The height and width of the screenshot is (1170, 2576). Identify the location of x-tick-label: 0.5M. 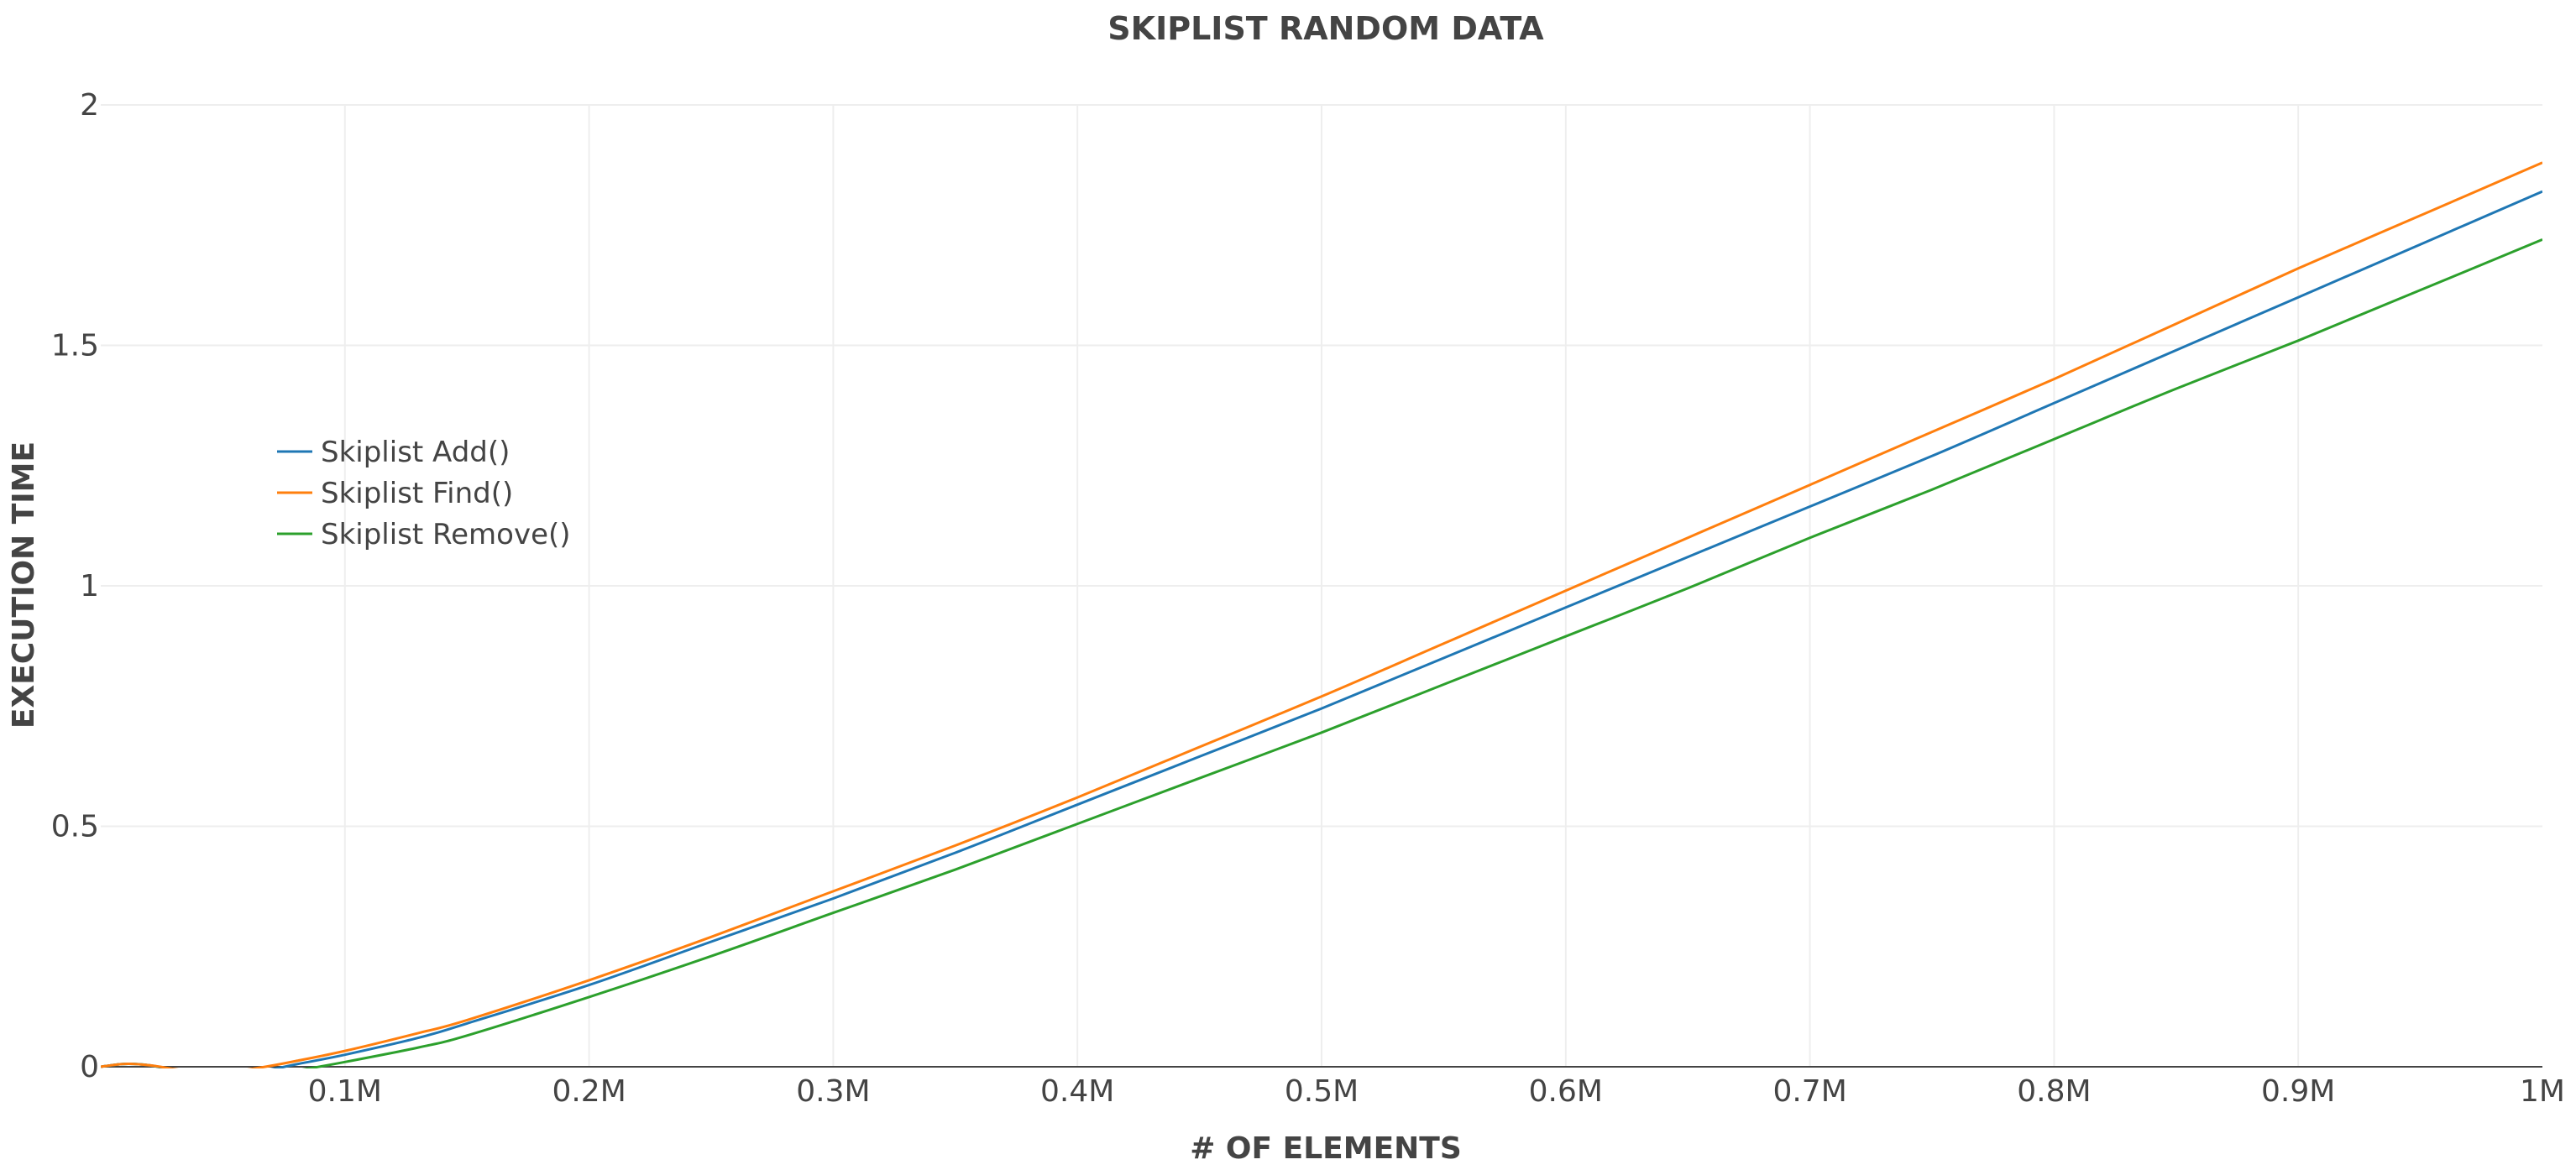
(1322, 1091).